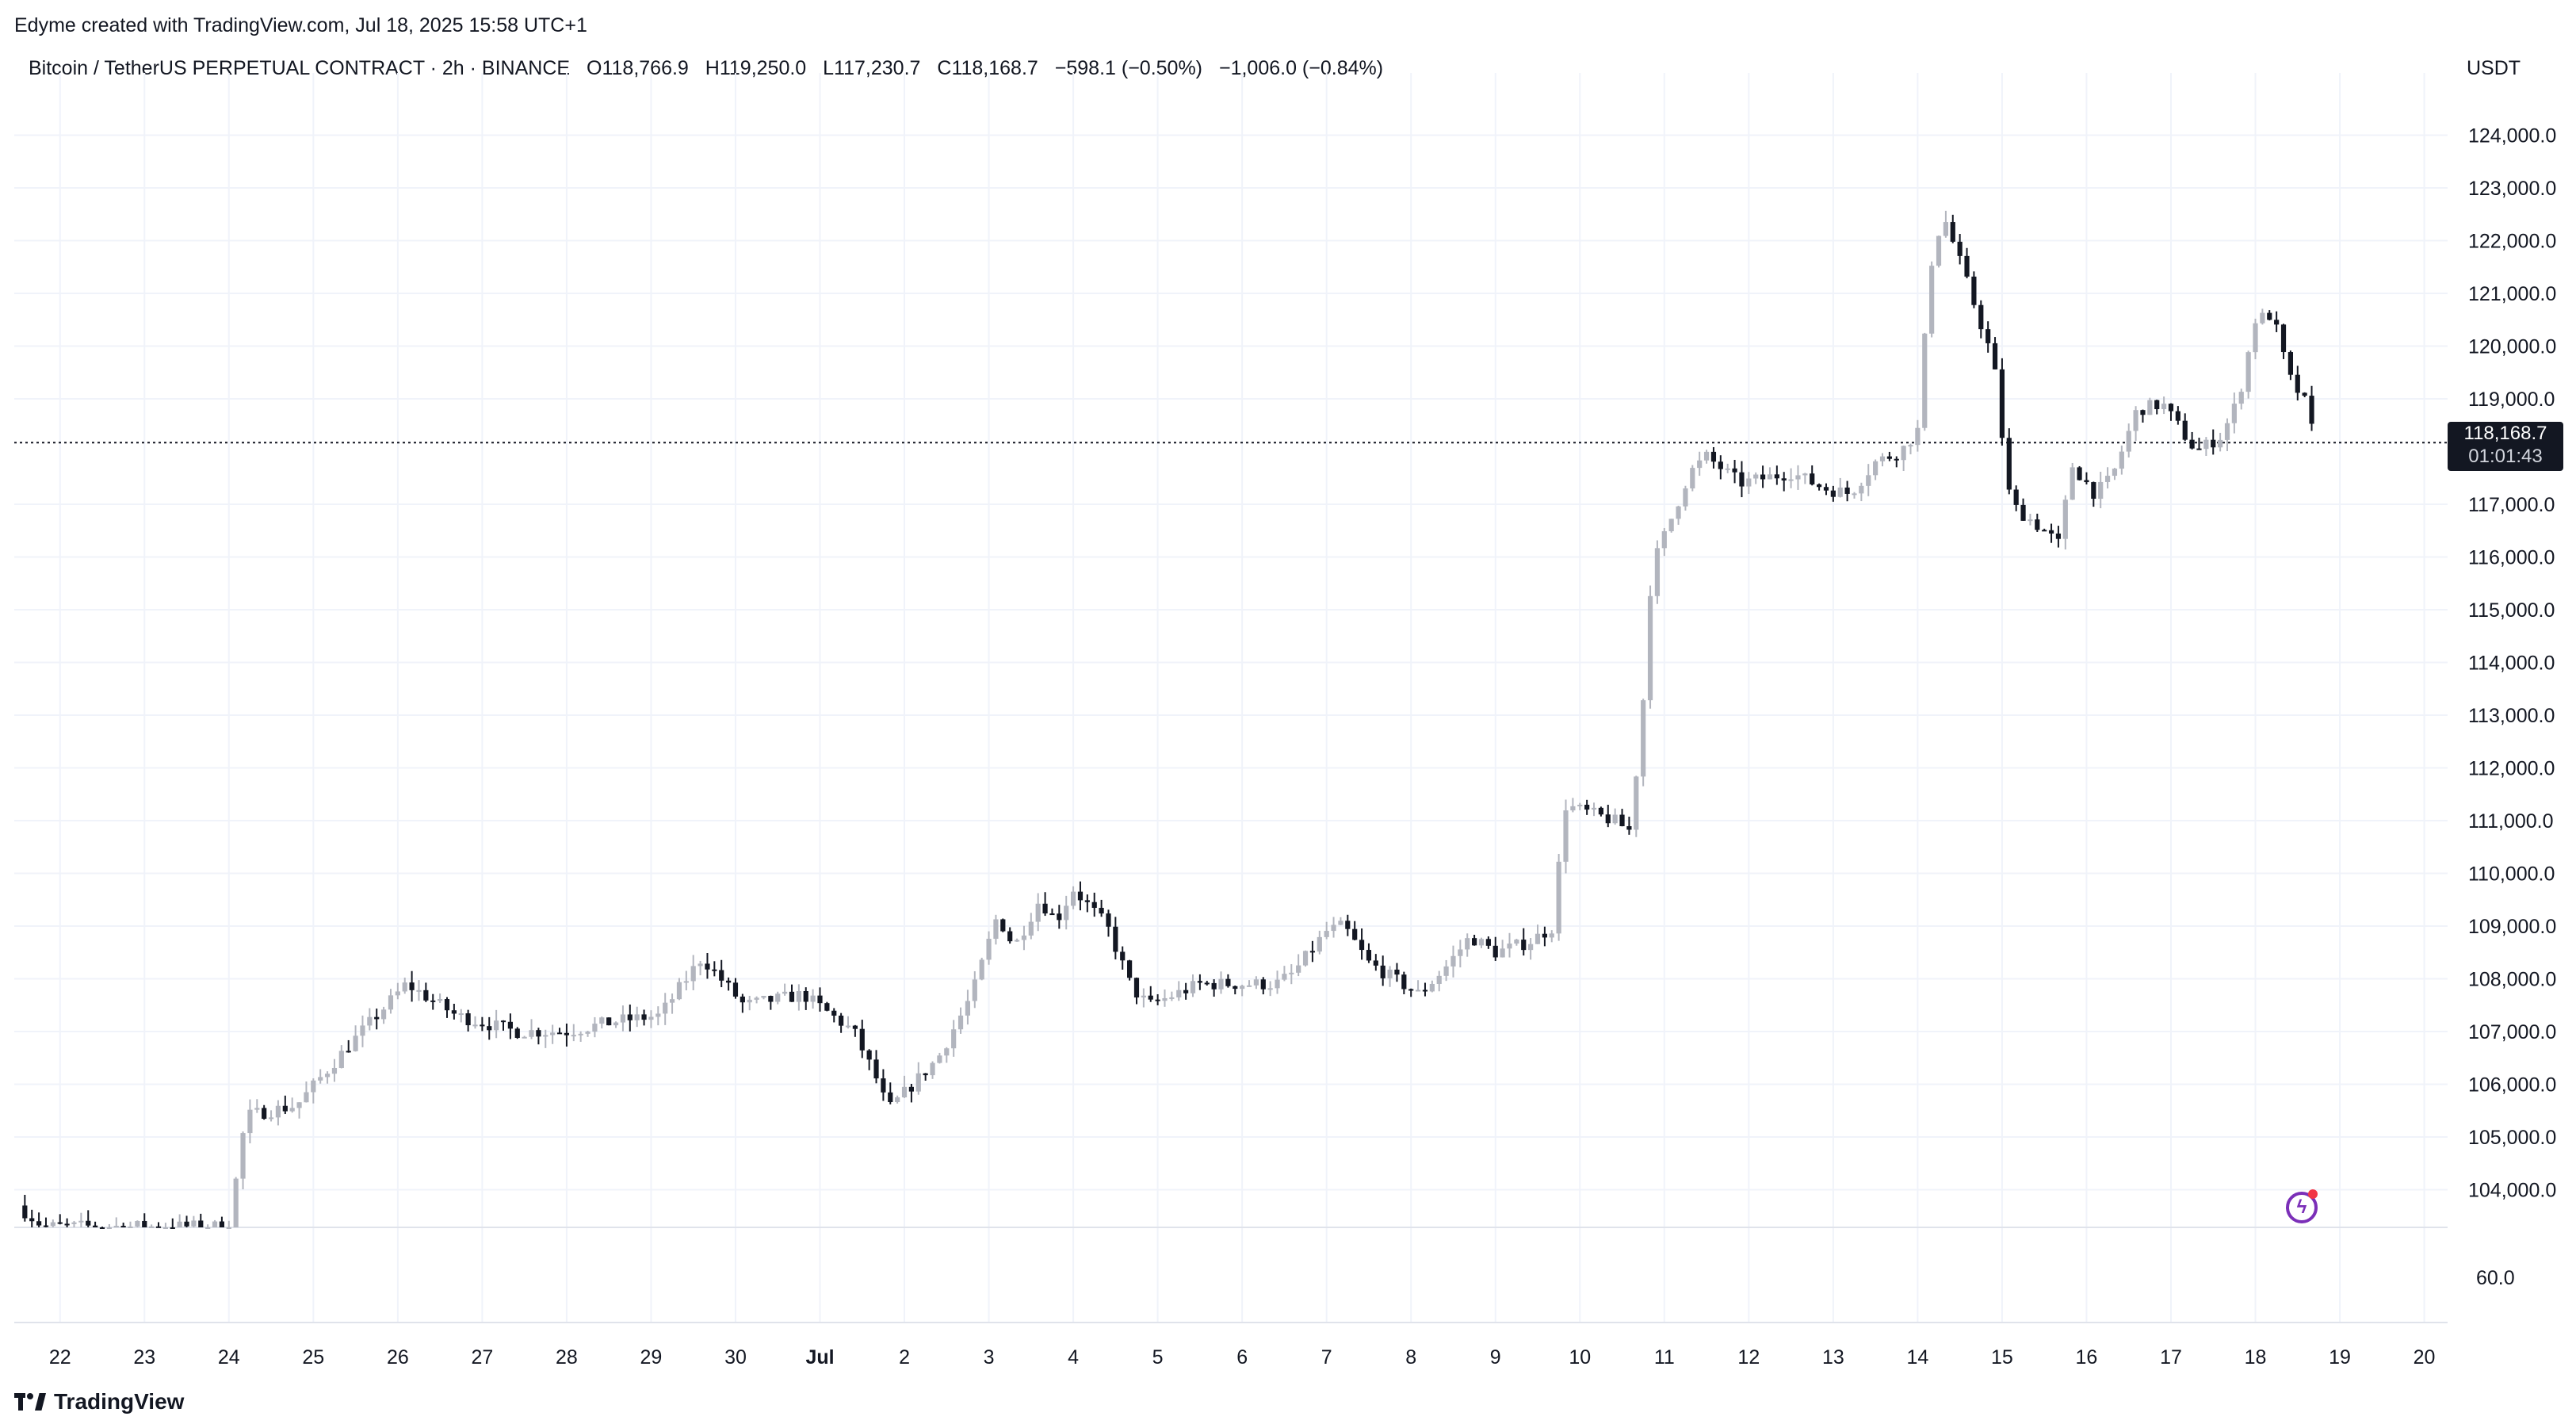 This screenshot has height=1424, width=2576. I want to click on time-tick: 22, so click(60, 1357).